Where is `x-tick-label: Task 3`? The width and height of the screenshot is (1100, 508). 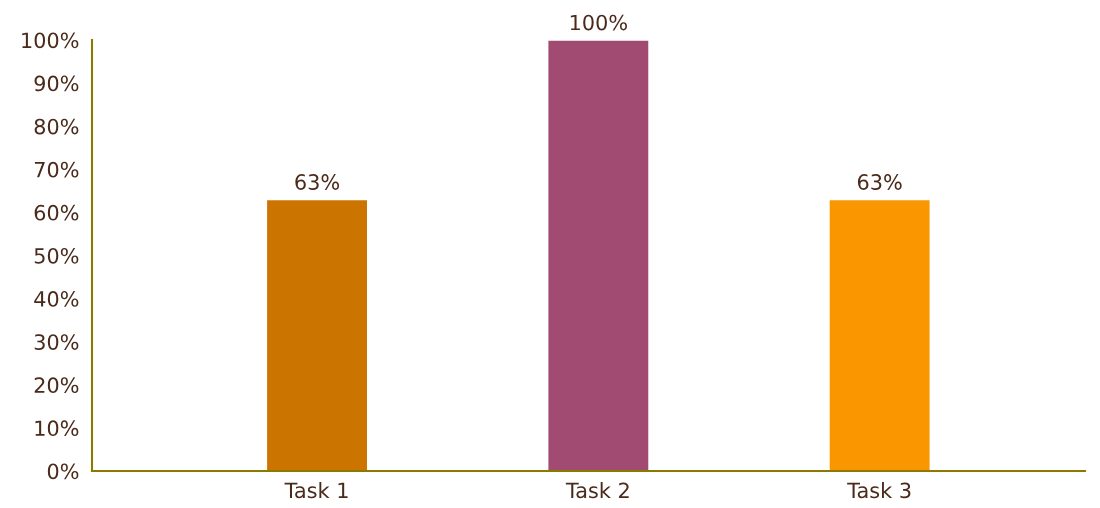
x-tick-label: Task 3 is located at coordinates (879, 490).